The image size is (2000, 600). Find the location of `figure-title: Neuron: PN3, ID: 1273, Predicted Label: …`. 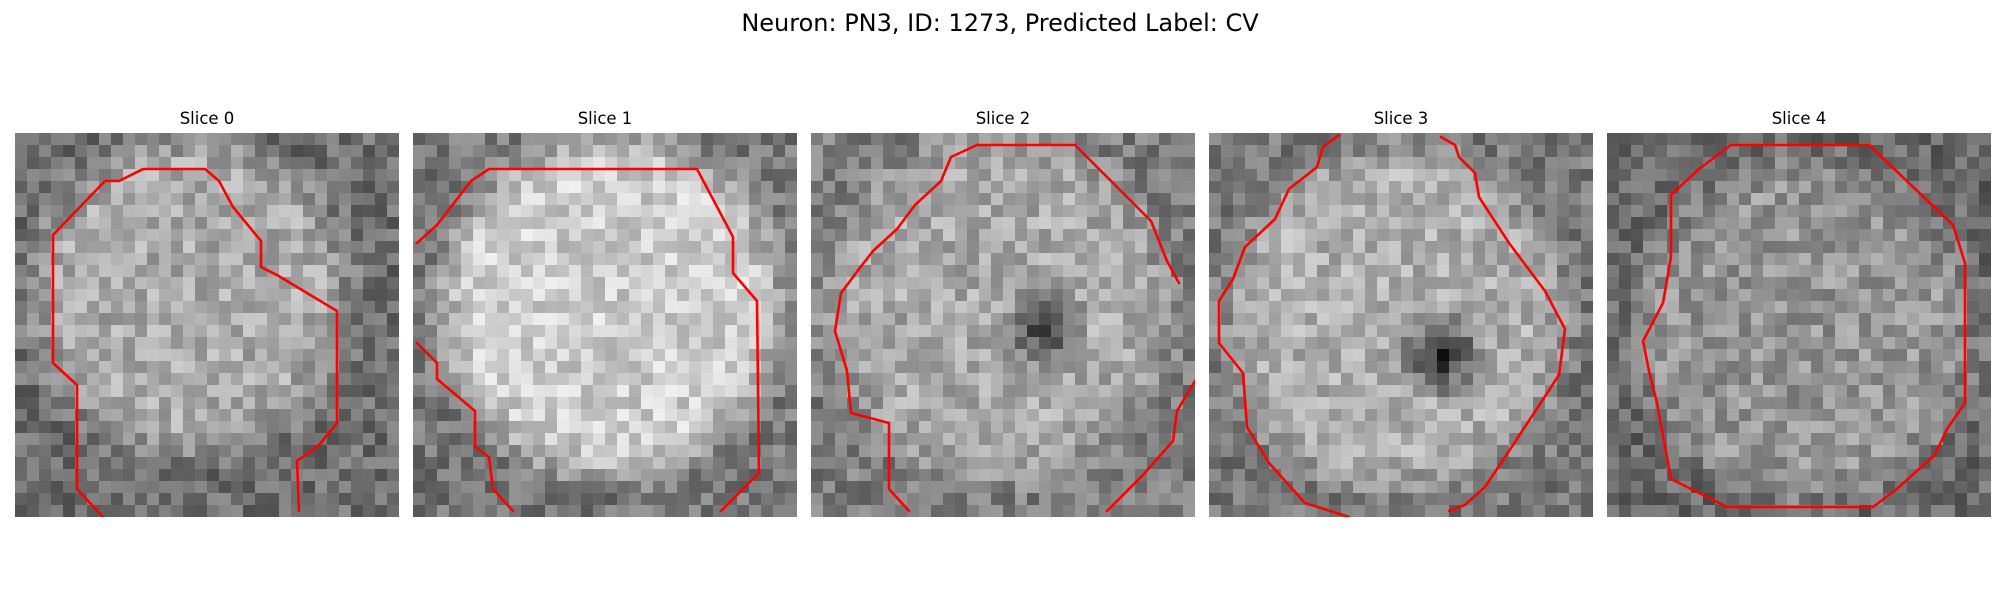

figure-title: Neuron: PN3, ID: 1273, Predicted Label: … is located at coordinates (1000, 23).